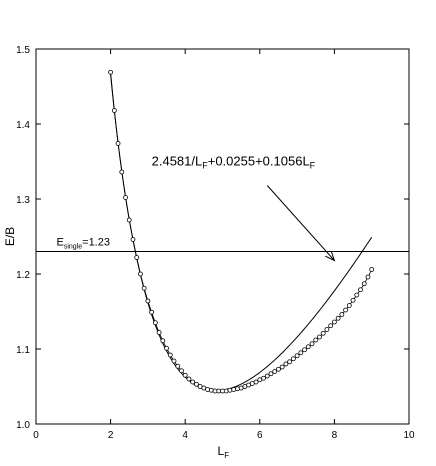 The image size is (436, 466). Describe the element at coordinates (260, 435) in the screenshot. I see `x-tick-label: 6` at that location.